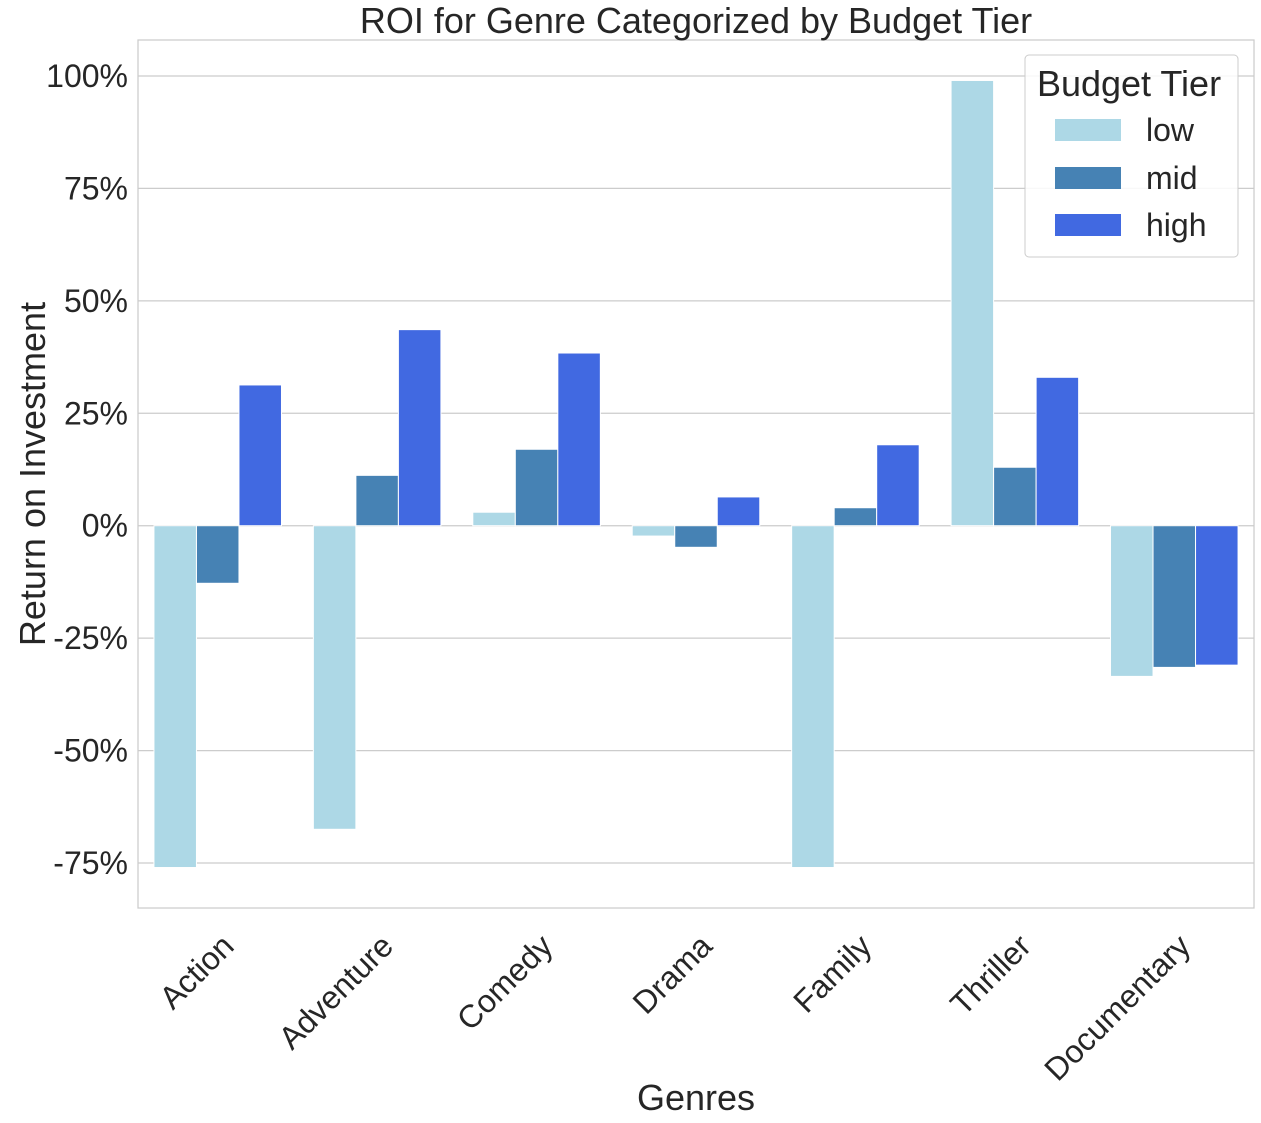 The width and height of the screenshot is (1261, 1123). I want to click on bar-documentary-mid, so click(1174, 596).